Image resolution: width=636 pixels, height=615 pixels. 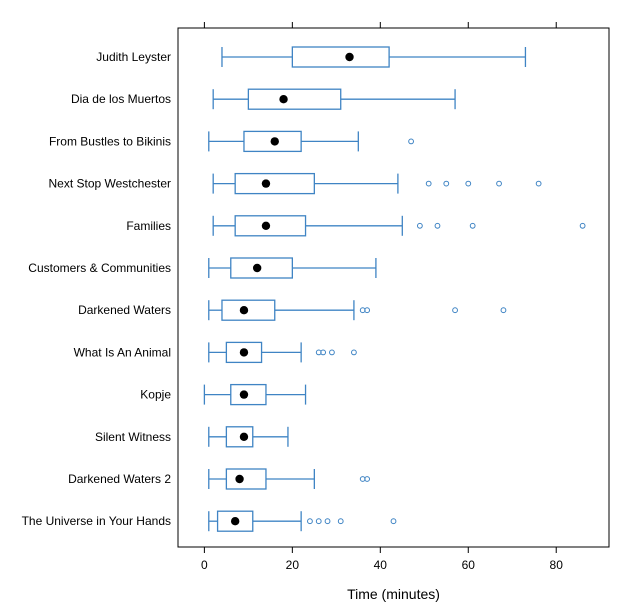 I want to click on category-label: Darkened Waters, so click(x=124, y=310).